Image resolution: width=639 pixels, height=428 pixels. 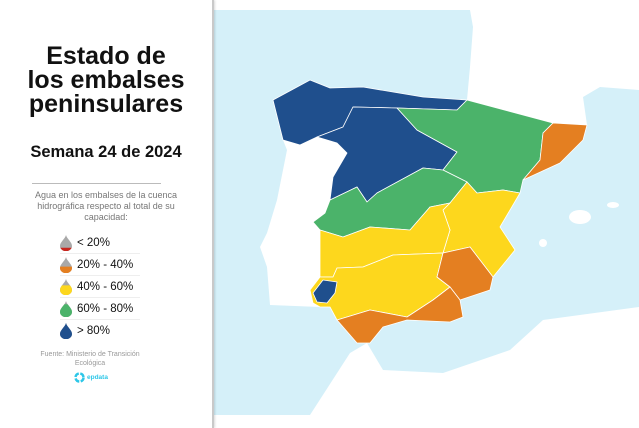 I want to click on portugal-land, so click(x=303, y=222).